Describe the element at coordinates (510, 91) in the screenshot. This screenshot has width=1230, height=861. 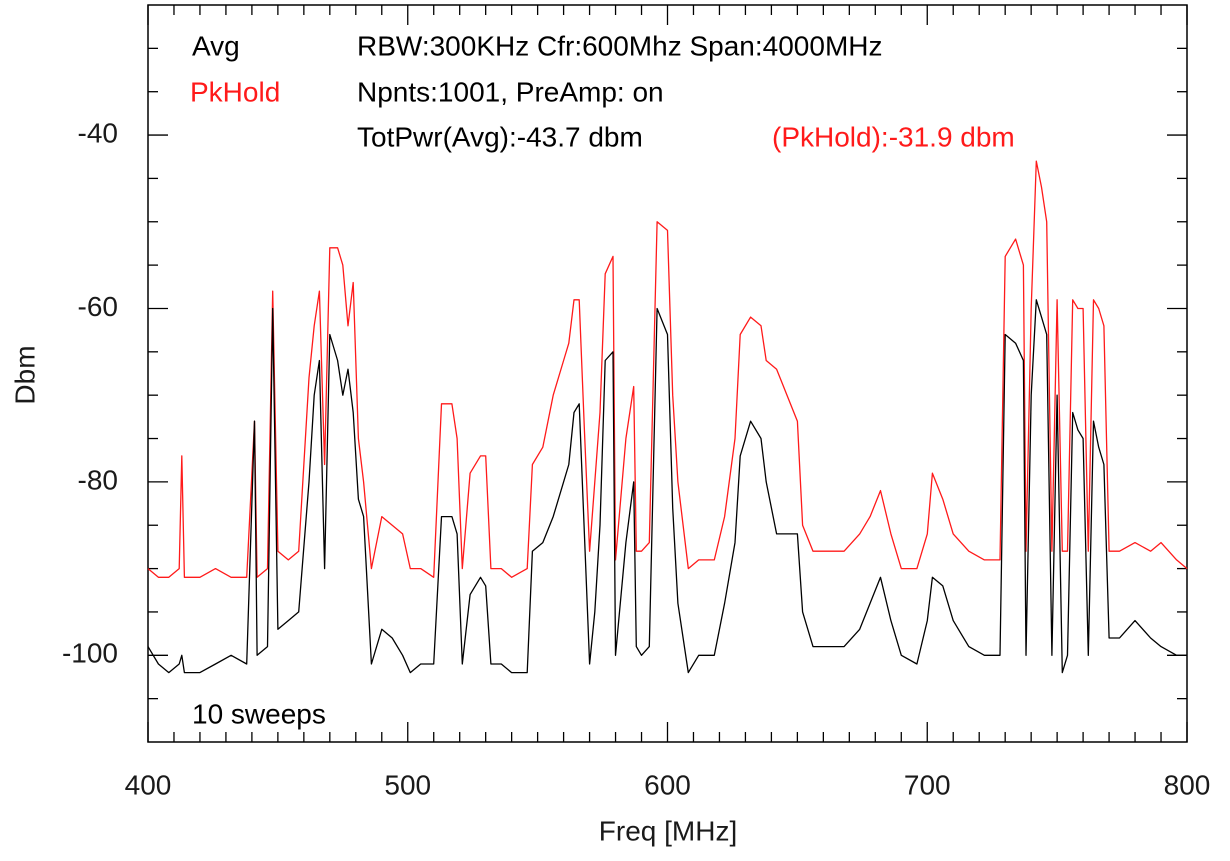
I see `annotation: Npnts:1001, PreAmp: on` at that location.